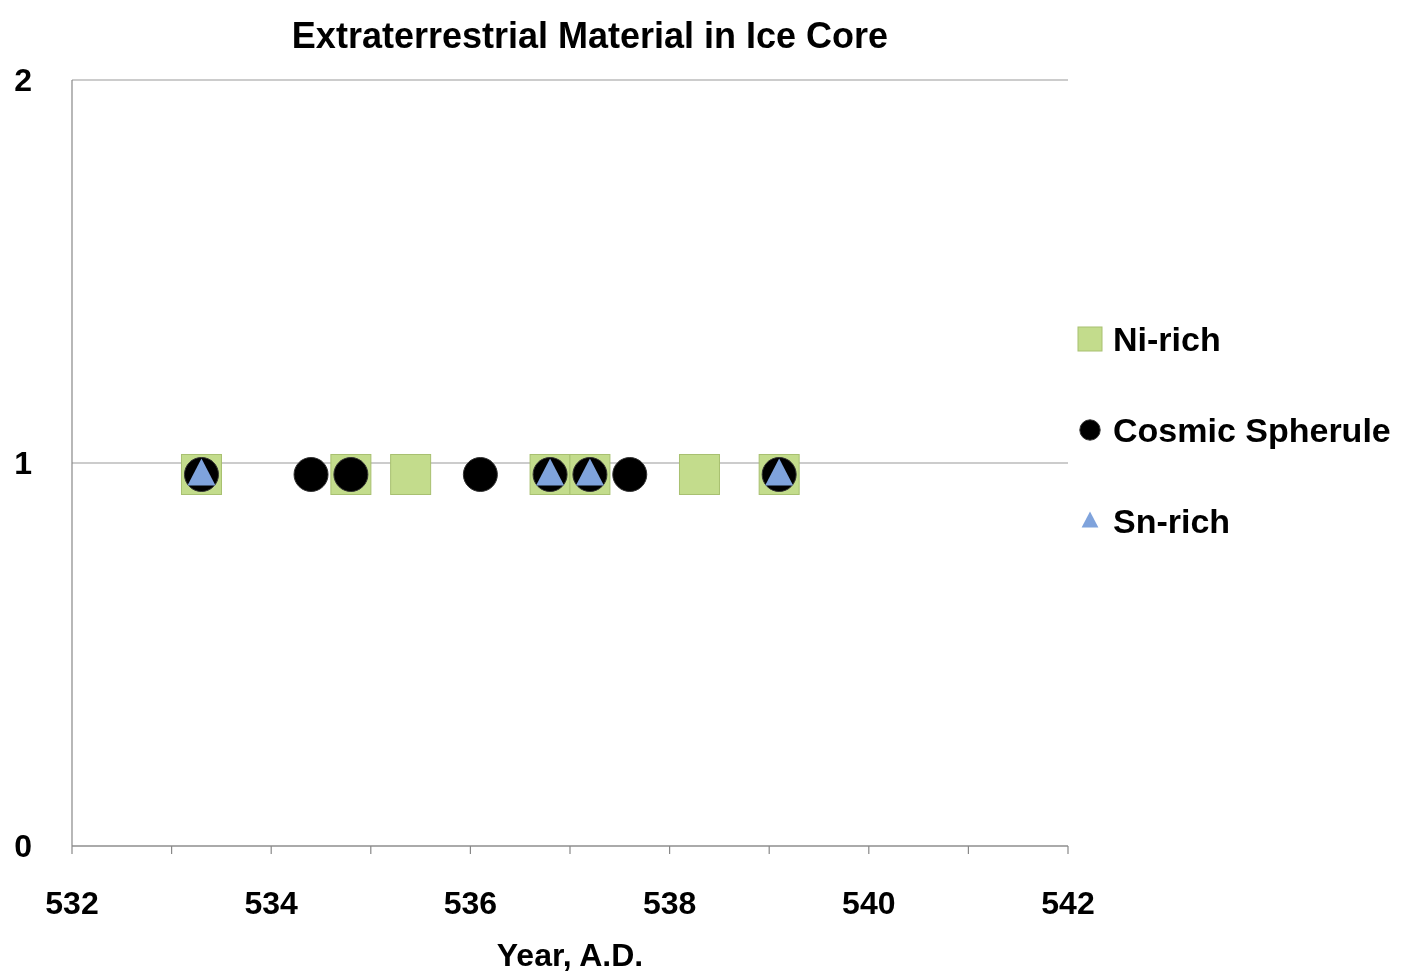 This screenshot has height=980, width=1401. What do you see at coordinates (1068, 903) in the screenshot?
I see `x-tick-label: 542` at bounding box center [1068, 903].